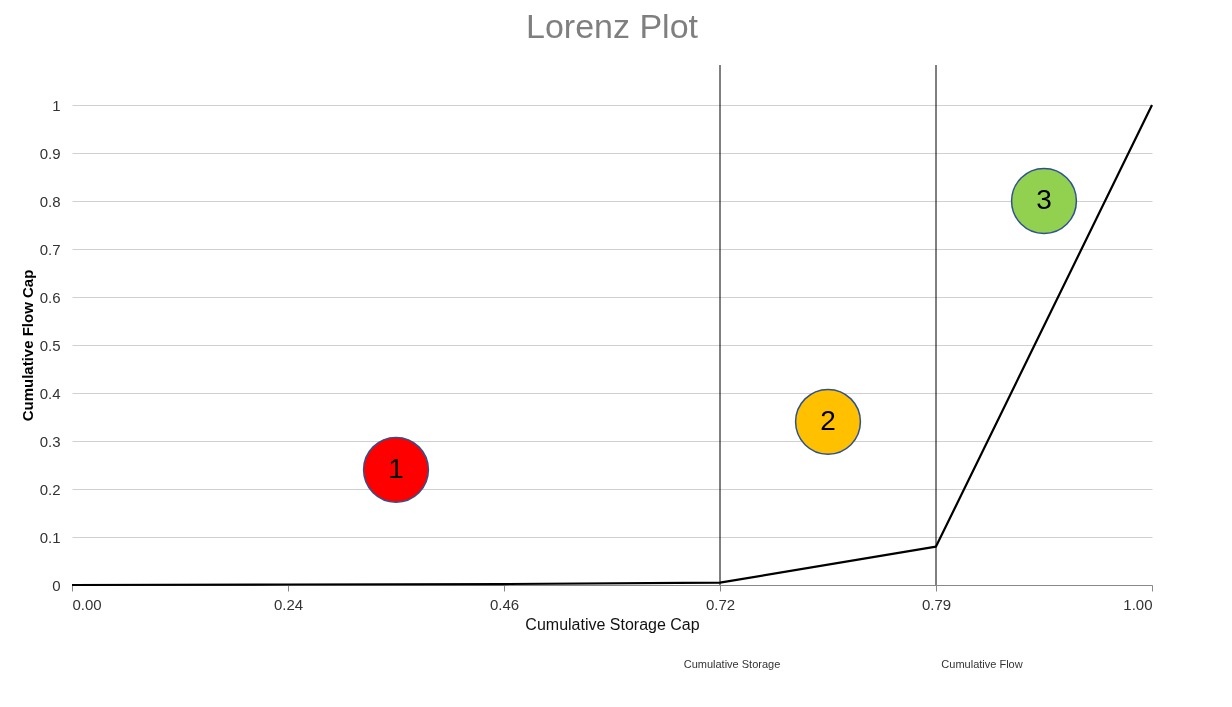  Describe the element at coordinates (87, 604) in the screenshot. I see `x-tick-label: 0.00` at that location.